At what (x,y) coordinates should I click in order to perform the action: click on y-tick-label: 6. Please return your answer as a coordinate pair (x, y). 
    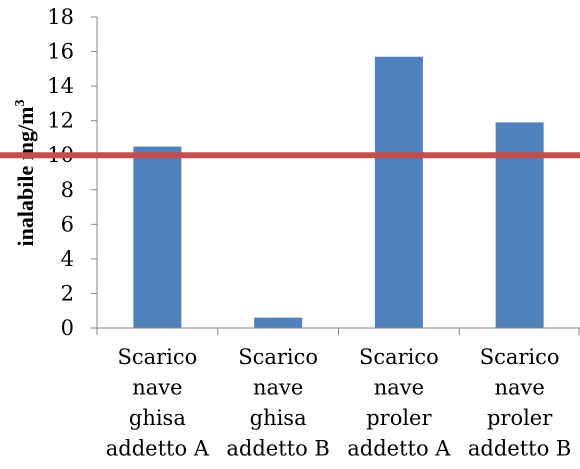
    Looking at the image, I should click on (67, 224).